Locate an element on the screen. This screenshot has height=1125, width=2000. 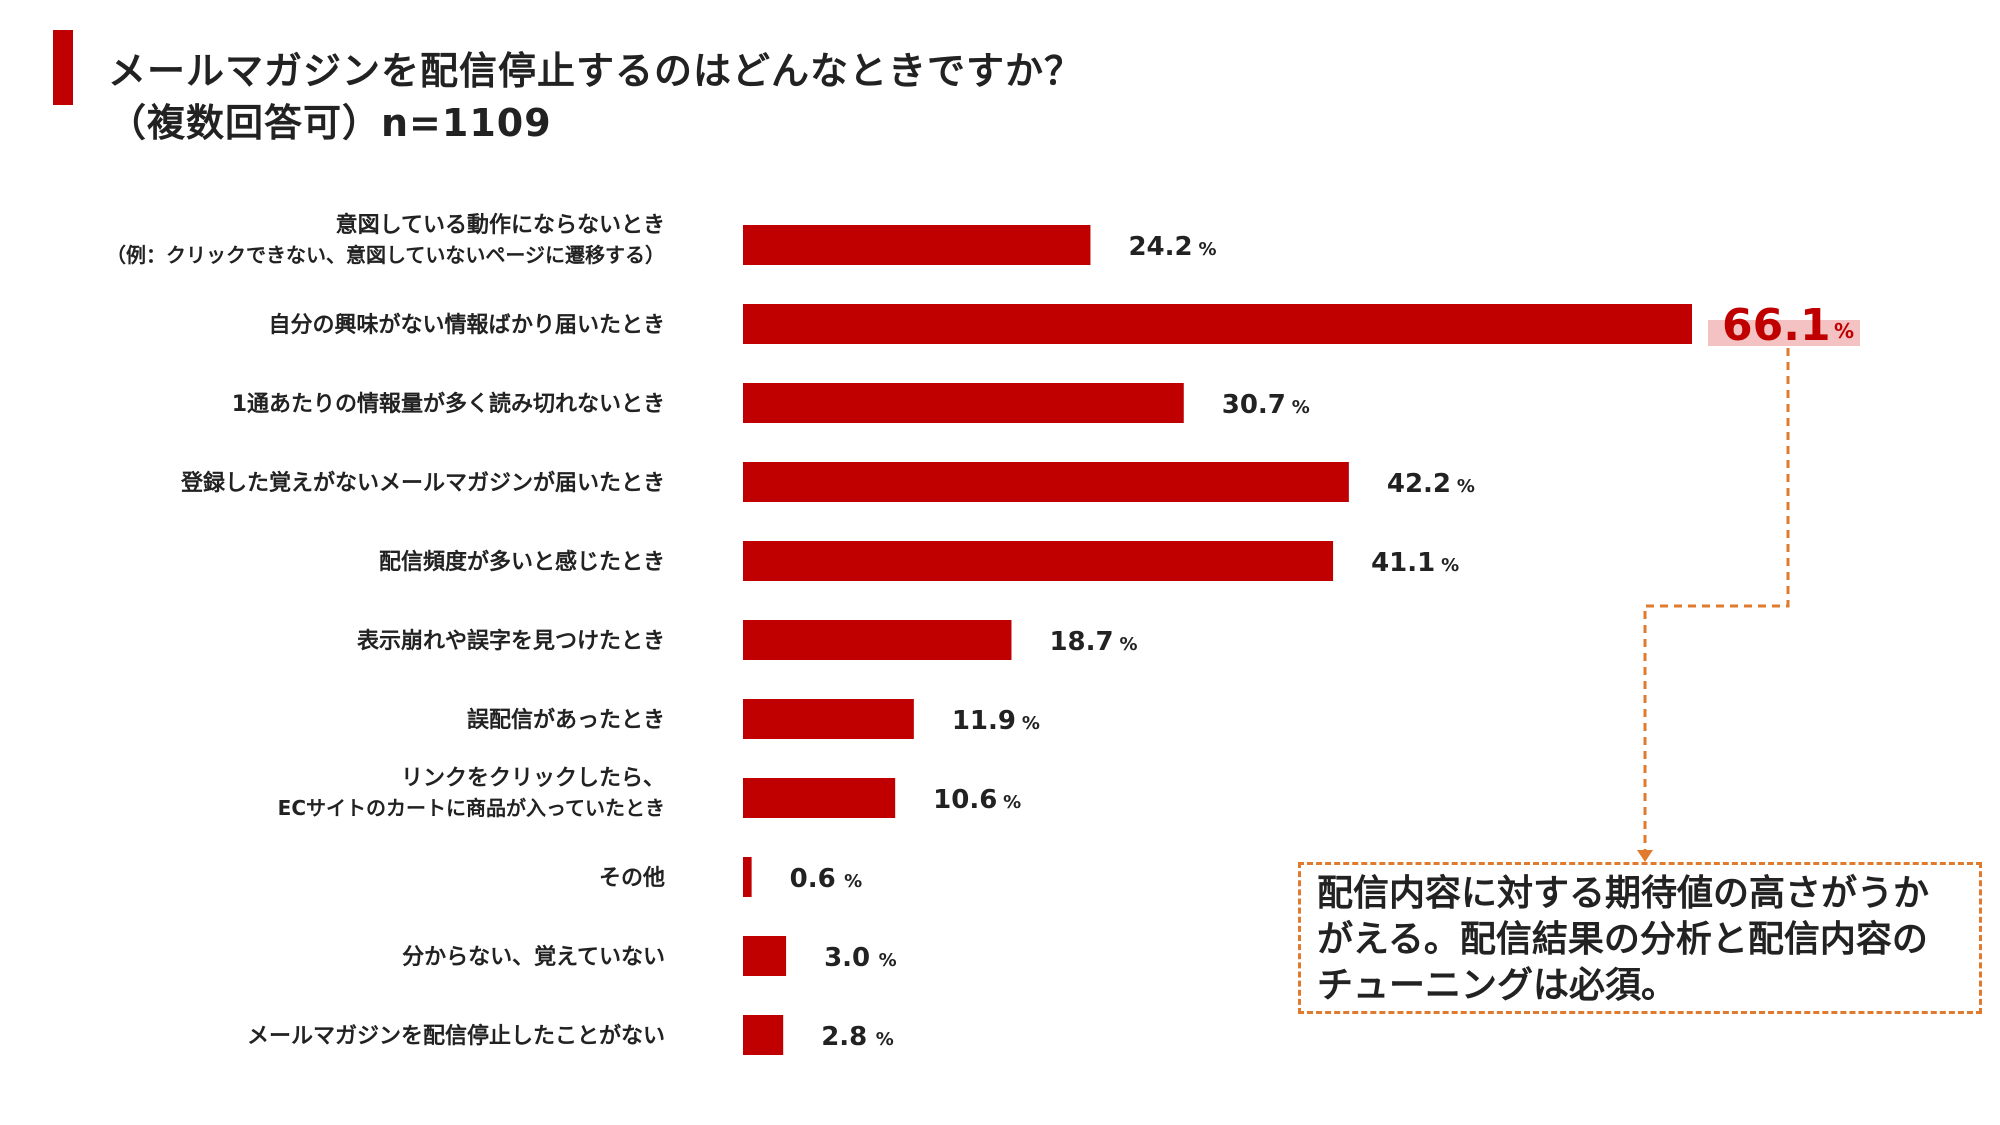
category-label-10: メールマガジンを配信停止したことがない is located at coordinates (456, 1036).